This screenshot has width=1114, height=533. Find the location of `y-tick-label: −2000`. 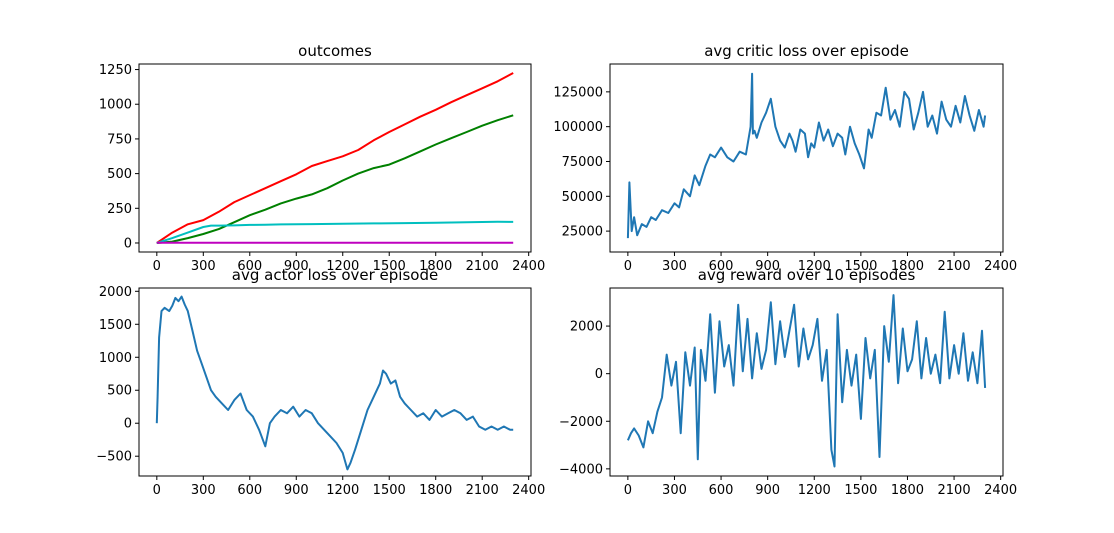

y-tick-label: −2000 is located at coordinates (581, 422).